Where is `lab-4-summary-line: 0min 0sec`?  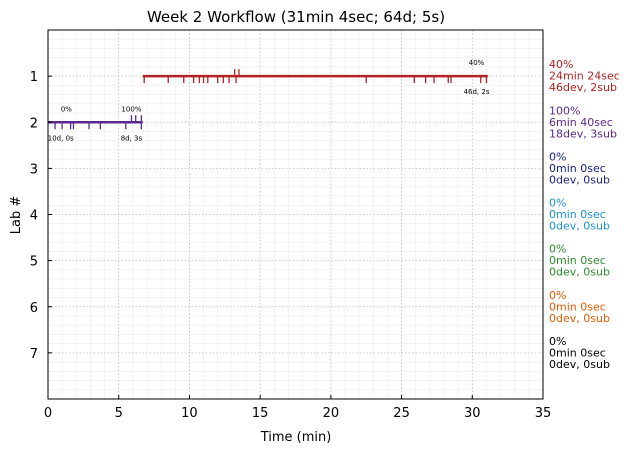
lab-4-summary-line: 0min 0sec is located at coordinates (577, 214).